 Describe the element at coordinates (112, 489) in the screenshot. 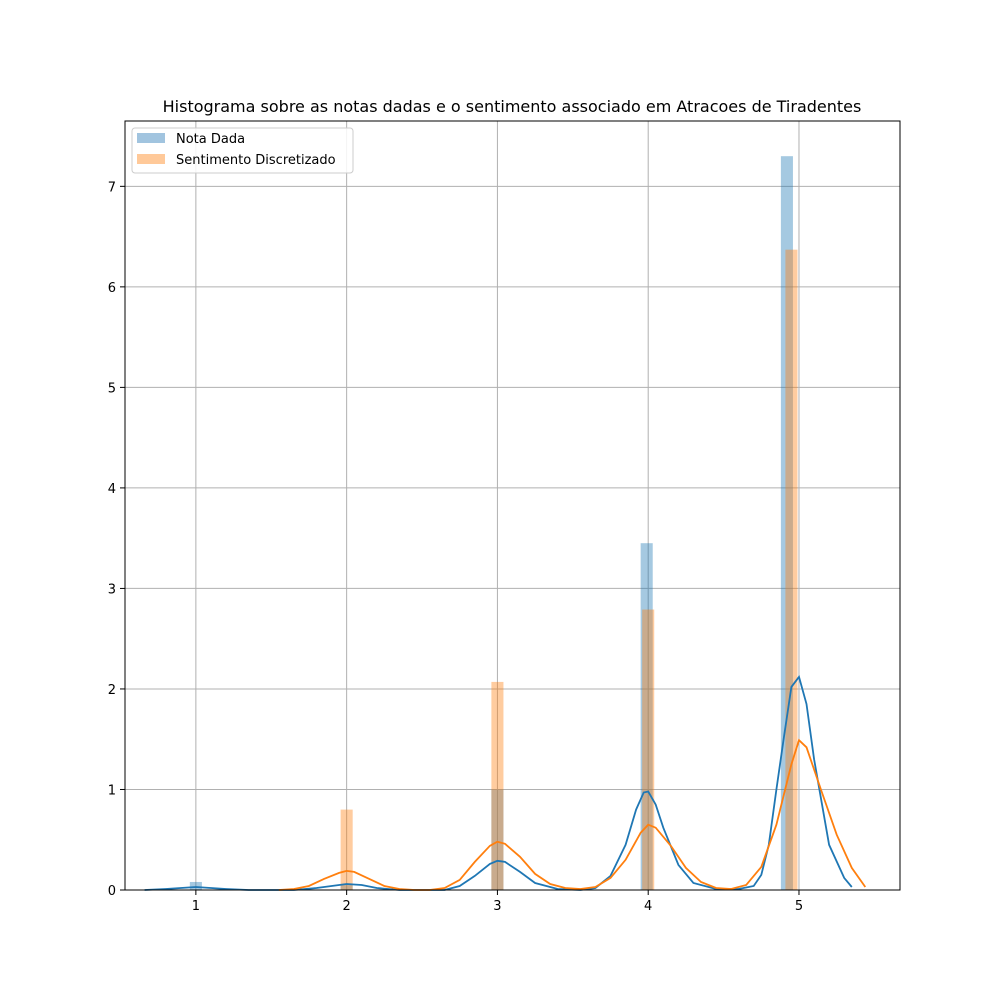

I see `y-tick-label-4: 4` at that location.